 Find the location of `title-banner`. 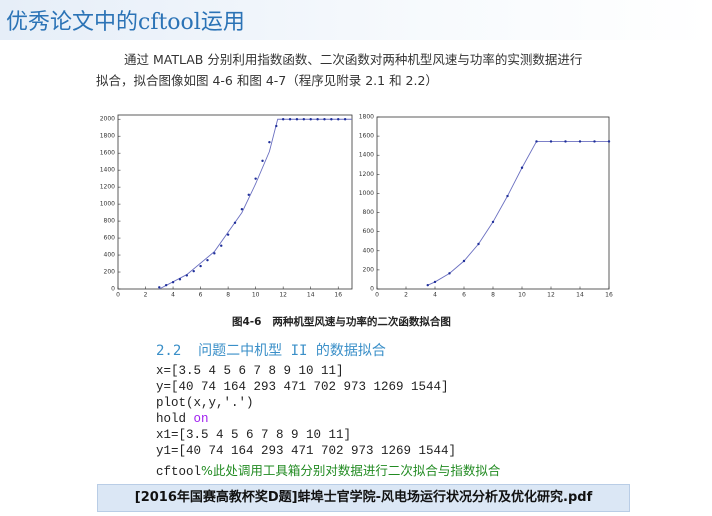

title-banner is located at coordinates (356, 20).